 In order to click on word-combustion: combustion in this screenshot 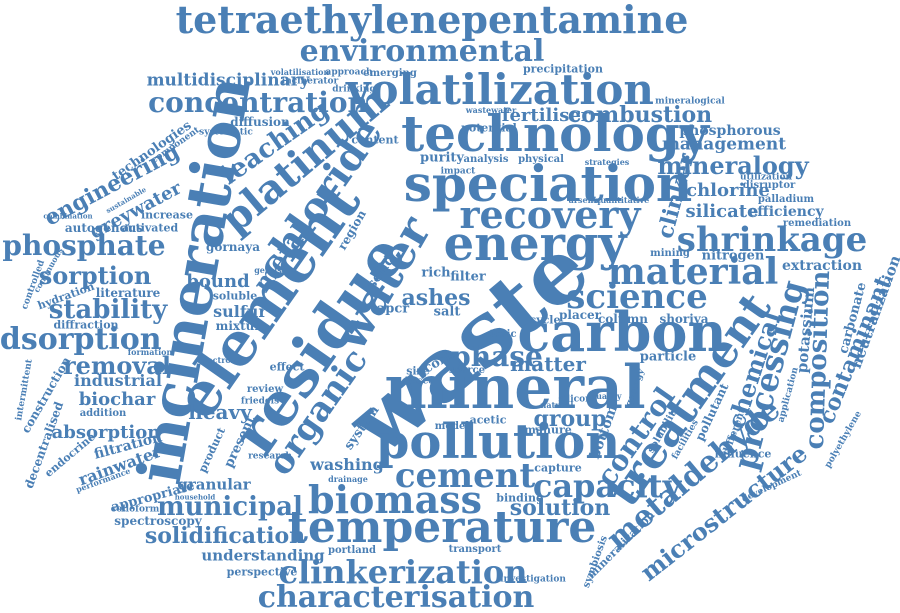, I will do `click(640, 115)`.